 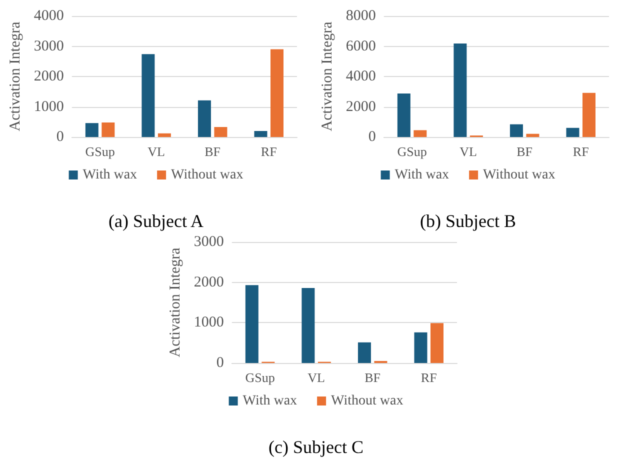 What do you see at coordinates (361, 46) in the screenshot?
I see `y-tick-label: 6000` at bounding box center [361, 46].